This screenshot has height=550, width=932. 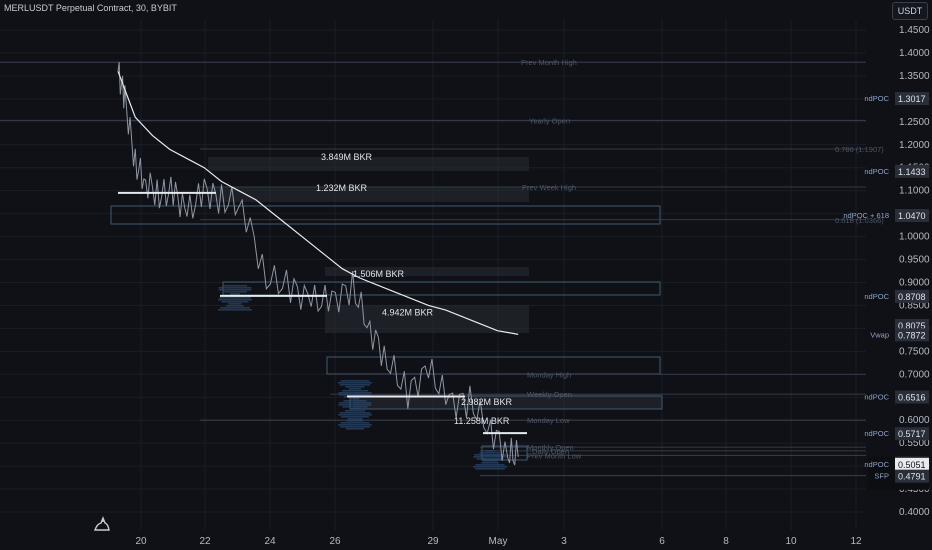 What do you see at coordinates (866, 215) in the screenshot?
I see `price-tag-label: ndPOC + 618` at bounding box center [866, 215].